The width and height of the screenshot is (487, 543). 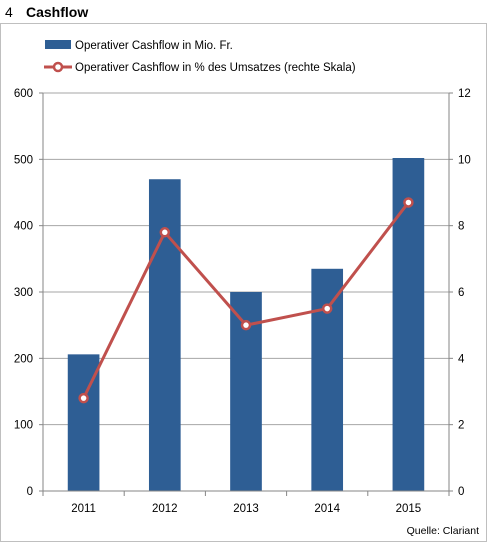 I want to click on y-right-tick-label: 12, so click(x=464, y=94).